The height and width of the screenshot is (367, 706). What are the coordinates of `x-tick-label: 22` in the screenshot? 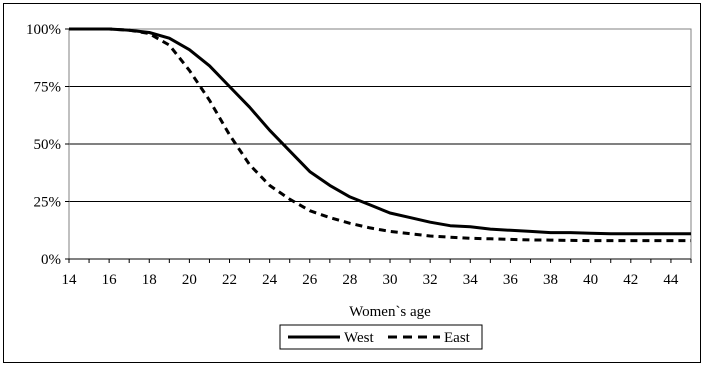 It's located at (229, 280).